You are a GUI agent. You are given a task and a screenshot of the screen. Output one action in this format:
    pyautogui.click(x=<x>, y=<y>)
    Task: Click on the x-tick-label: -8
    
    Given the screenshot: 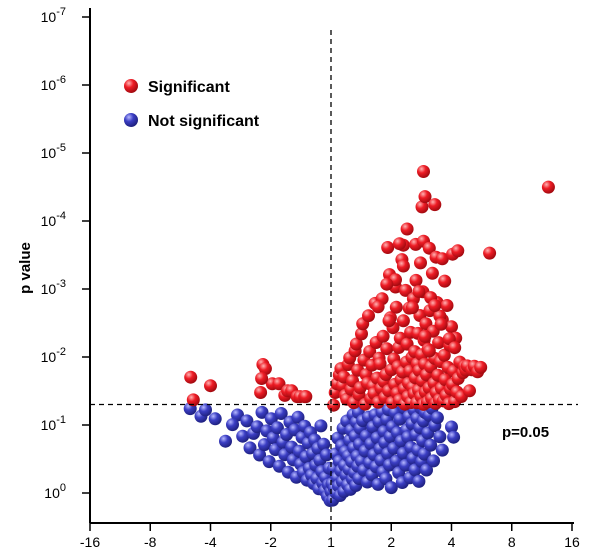 What is the action you would take?
    pyautogui.click(x=150, y=542)
    